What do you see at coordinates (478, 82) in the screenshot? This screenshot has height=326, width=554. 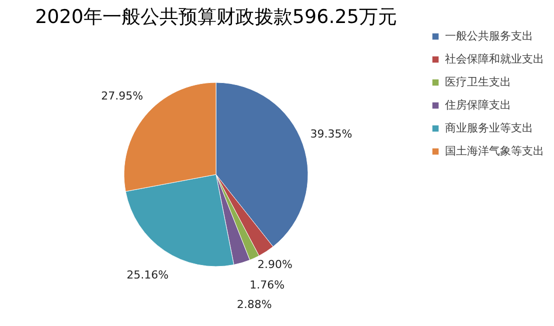 I see `legend-label: 医疗卫生支出` at bounding box center [478, 82].